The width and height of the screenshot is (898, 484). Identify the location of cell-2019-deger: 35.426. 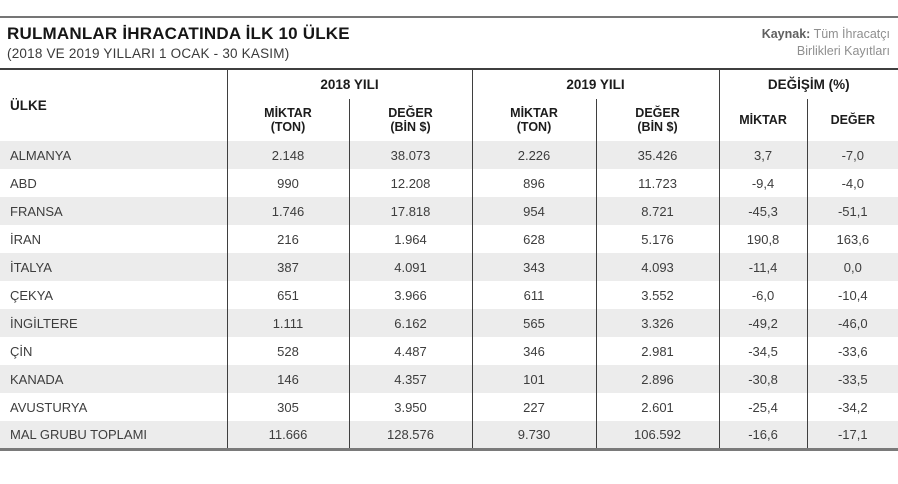
(658, 155).